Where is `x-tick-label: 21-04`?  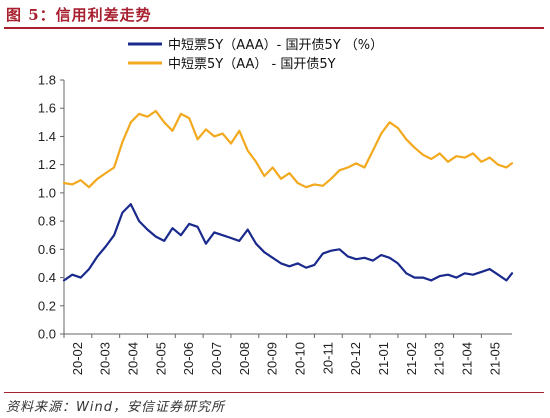 x-tick-label: 21-04 is located at coordinates (466, 358).